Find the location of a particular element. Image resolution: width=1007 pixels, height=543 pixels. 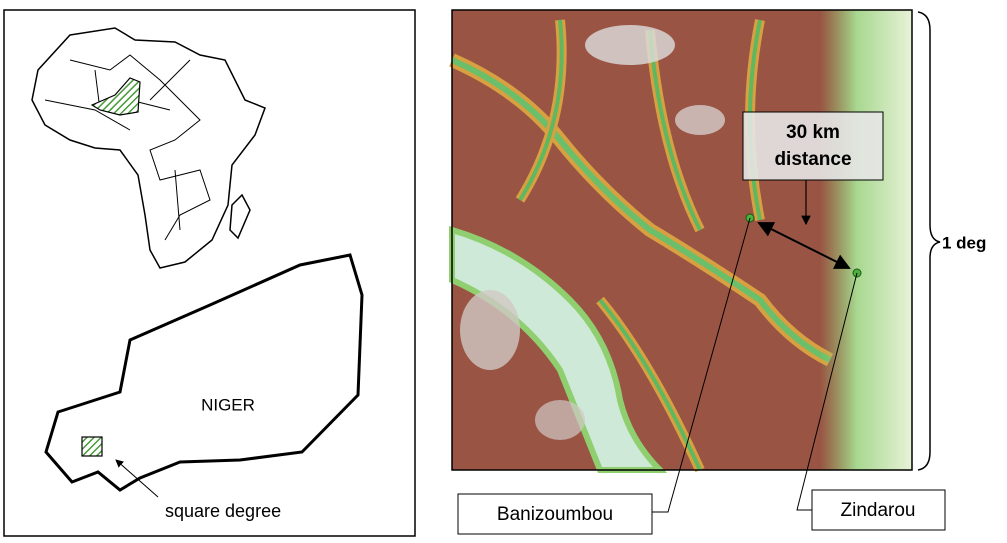

site-label: Zindarou is located at coordinates (878, 510).